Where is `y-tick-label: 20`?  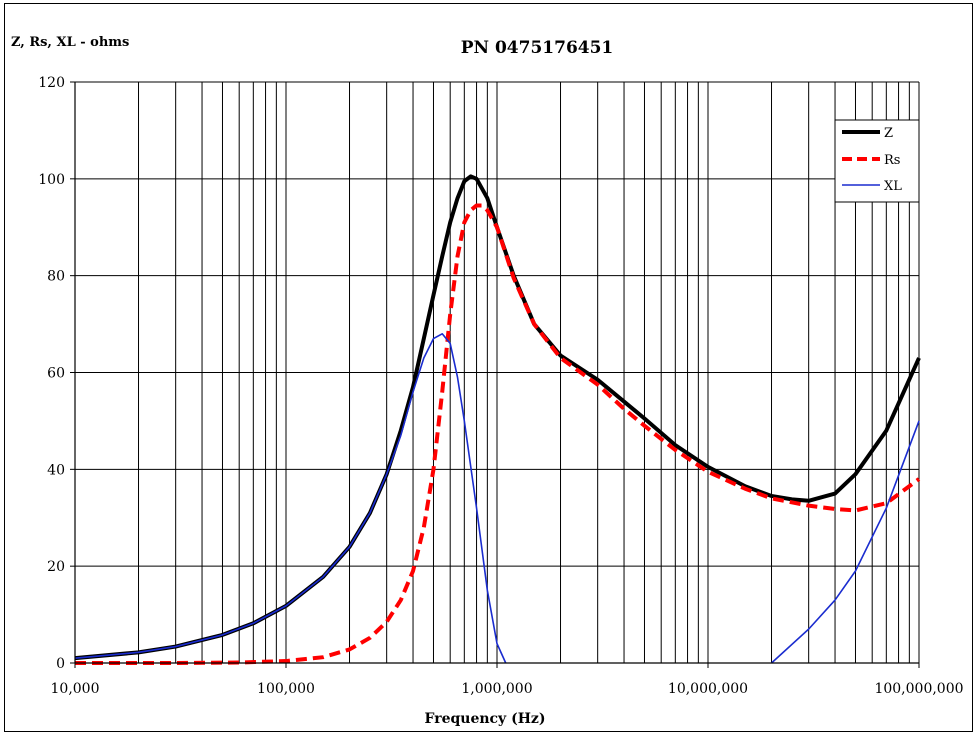 y-tick-label: 20 is located at coordinates (56, 567).